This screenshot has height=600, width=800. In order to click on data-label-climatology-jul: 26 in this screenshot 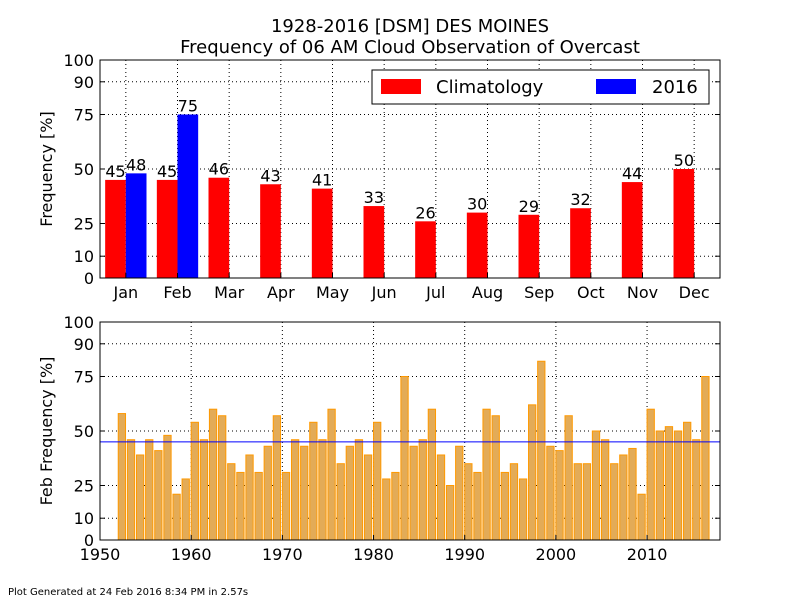, I will do `click(425, 212)`.